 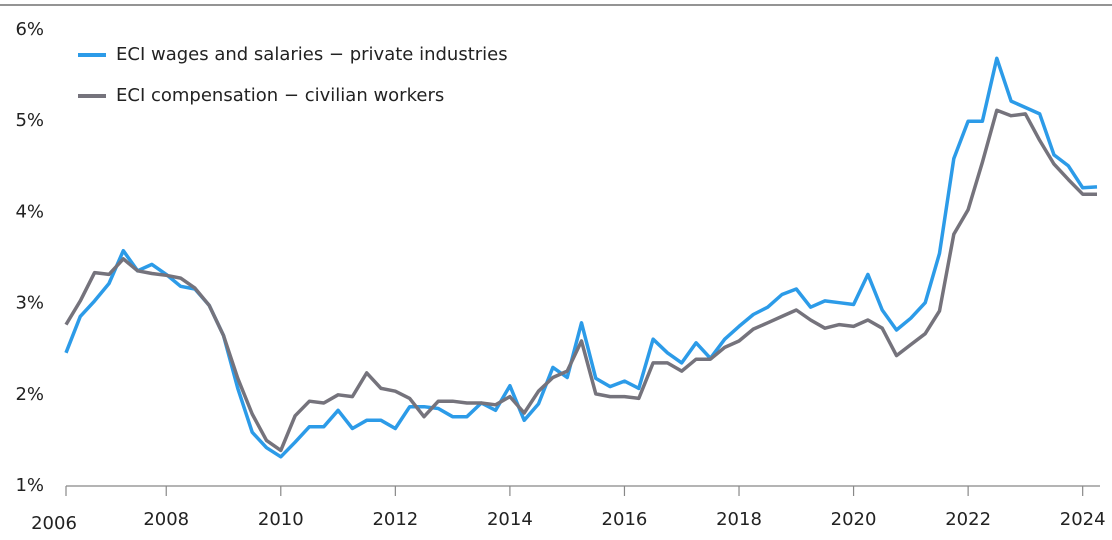 I want to click on x-tick-label: 2010, so click(x=281, y=519).